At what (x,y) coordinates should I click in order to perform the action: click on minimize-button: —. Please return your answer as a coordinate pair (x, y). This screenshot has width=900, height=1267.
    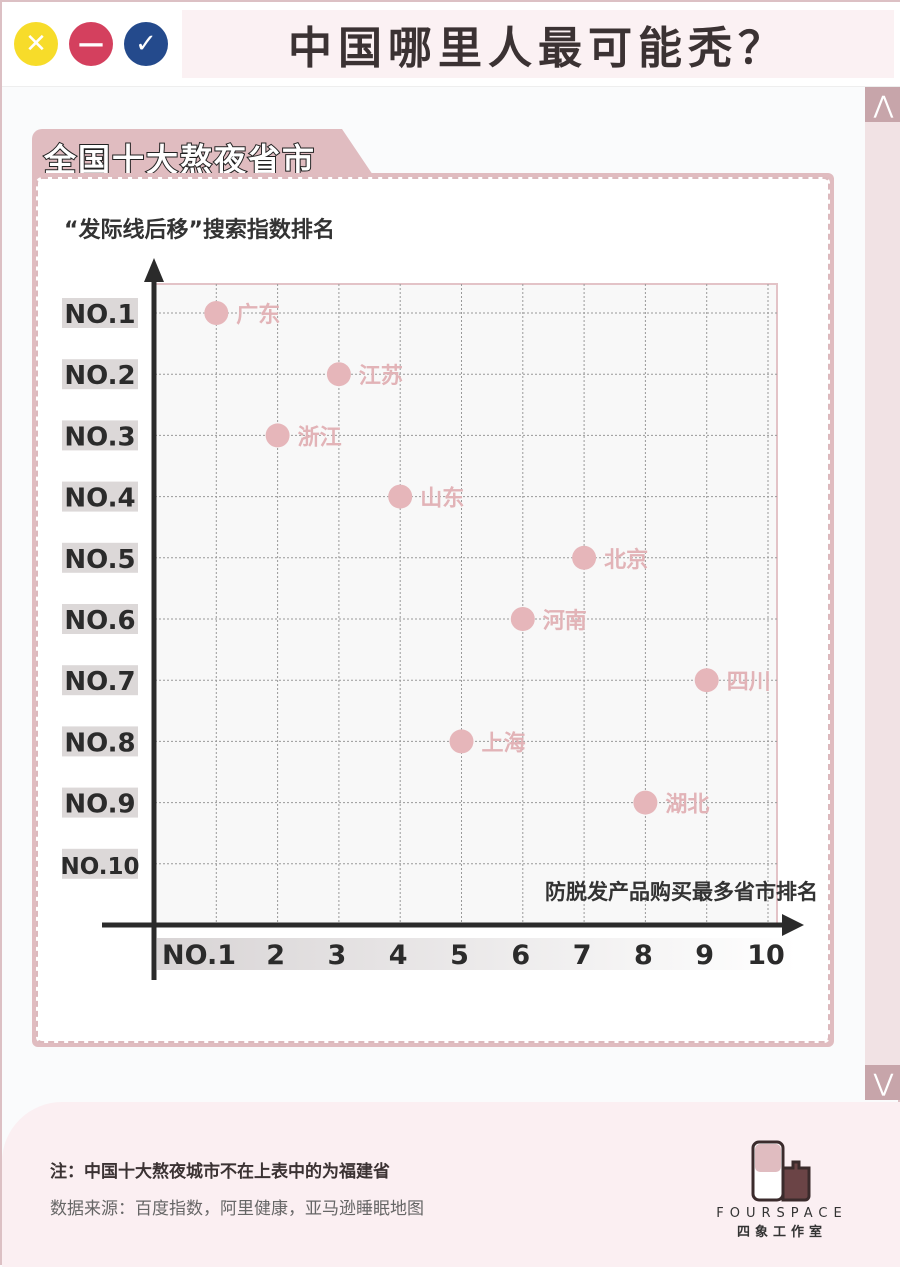
    Looking at the image, I should click on (91, 44).